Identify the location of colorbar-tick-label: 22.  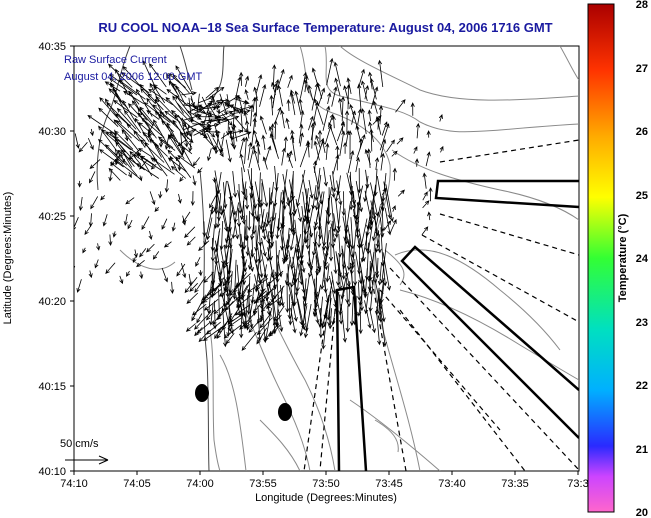
(642, 386).